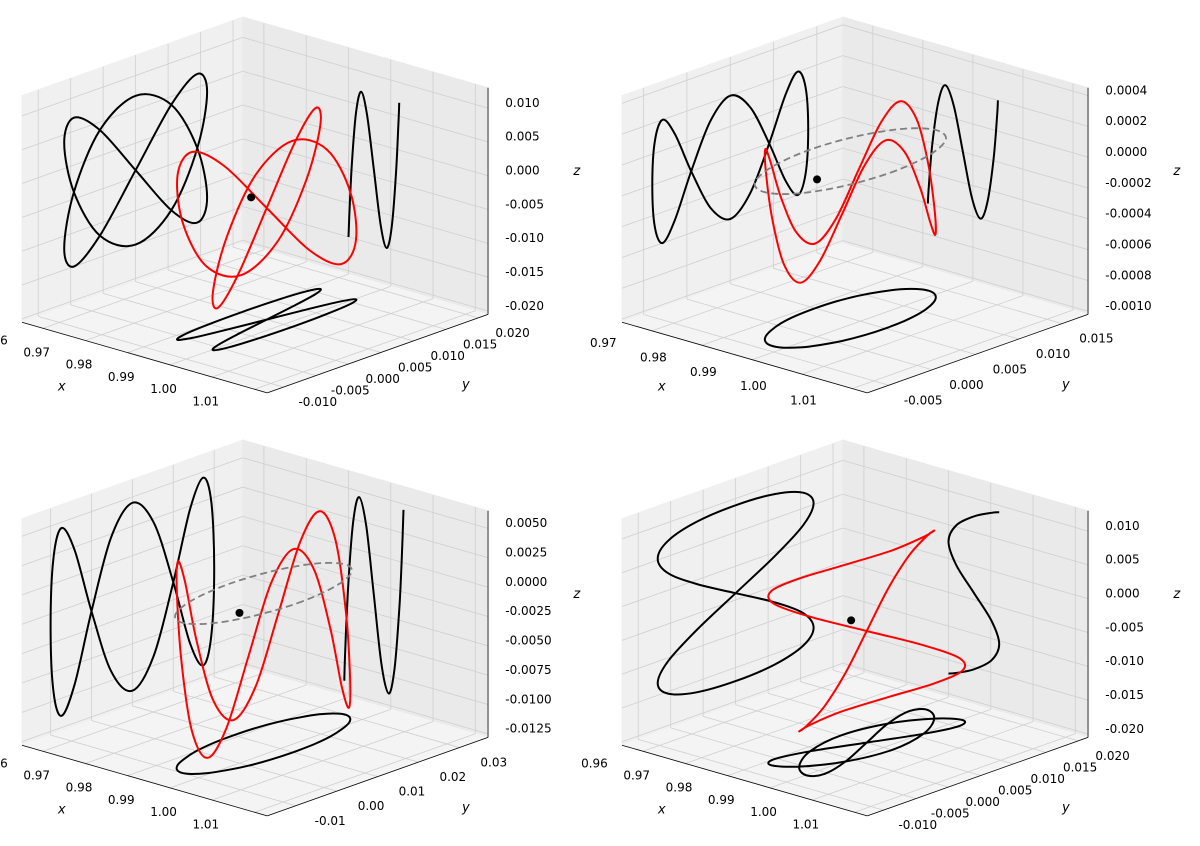 The image size is (1200, 846). What do you see at coordinates (79, 365) in the screenshot?
I see `x-tick-label: 0.98` at bounding box center [79, 365].